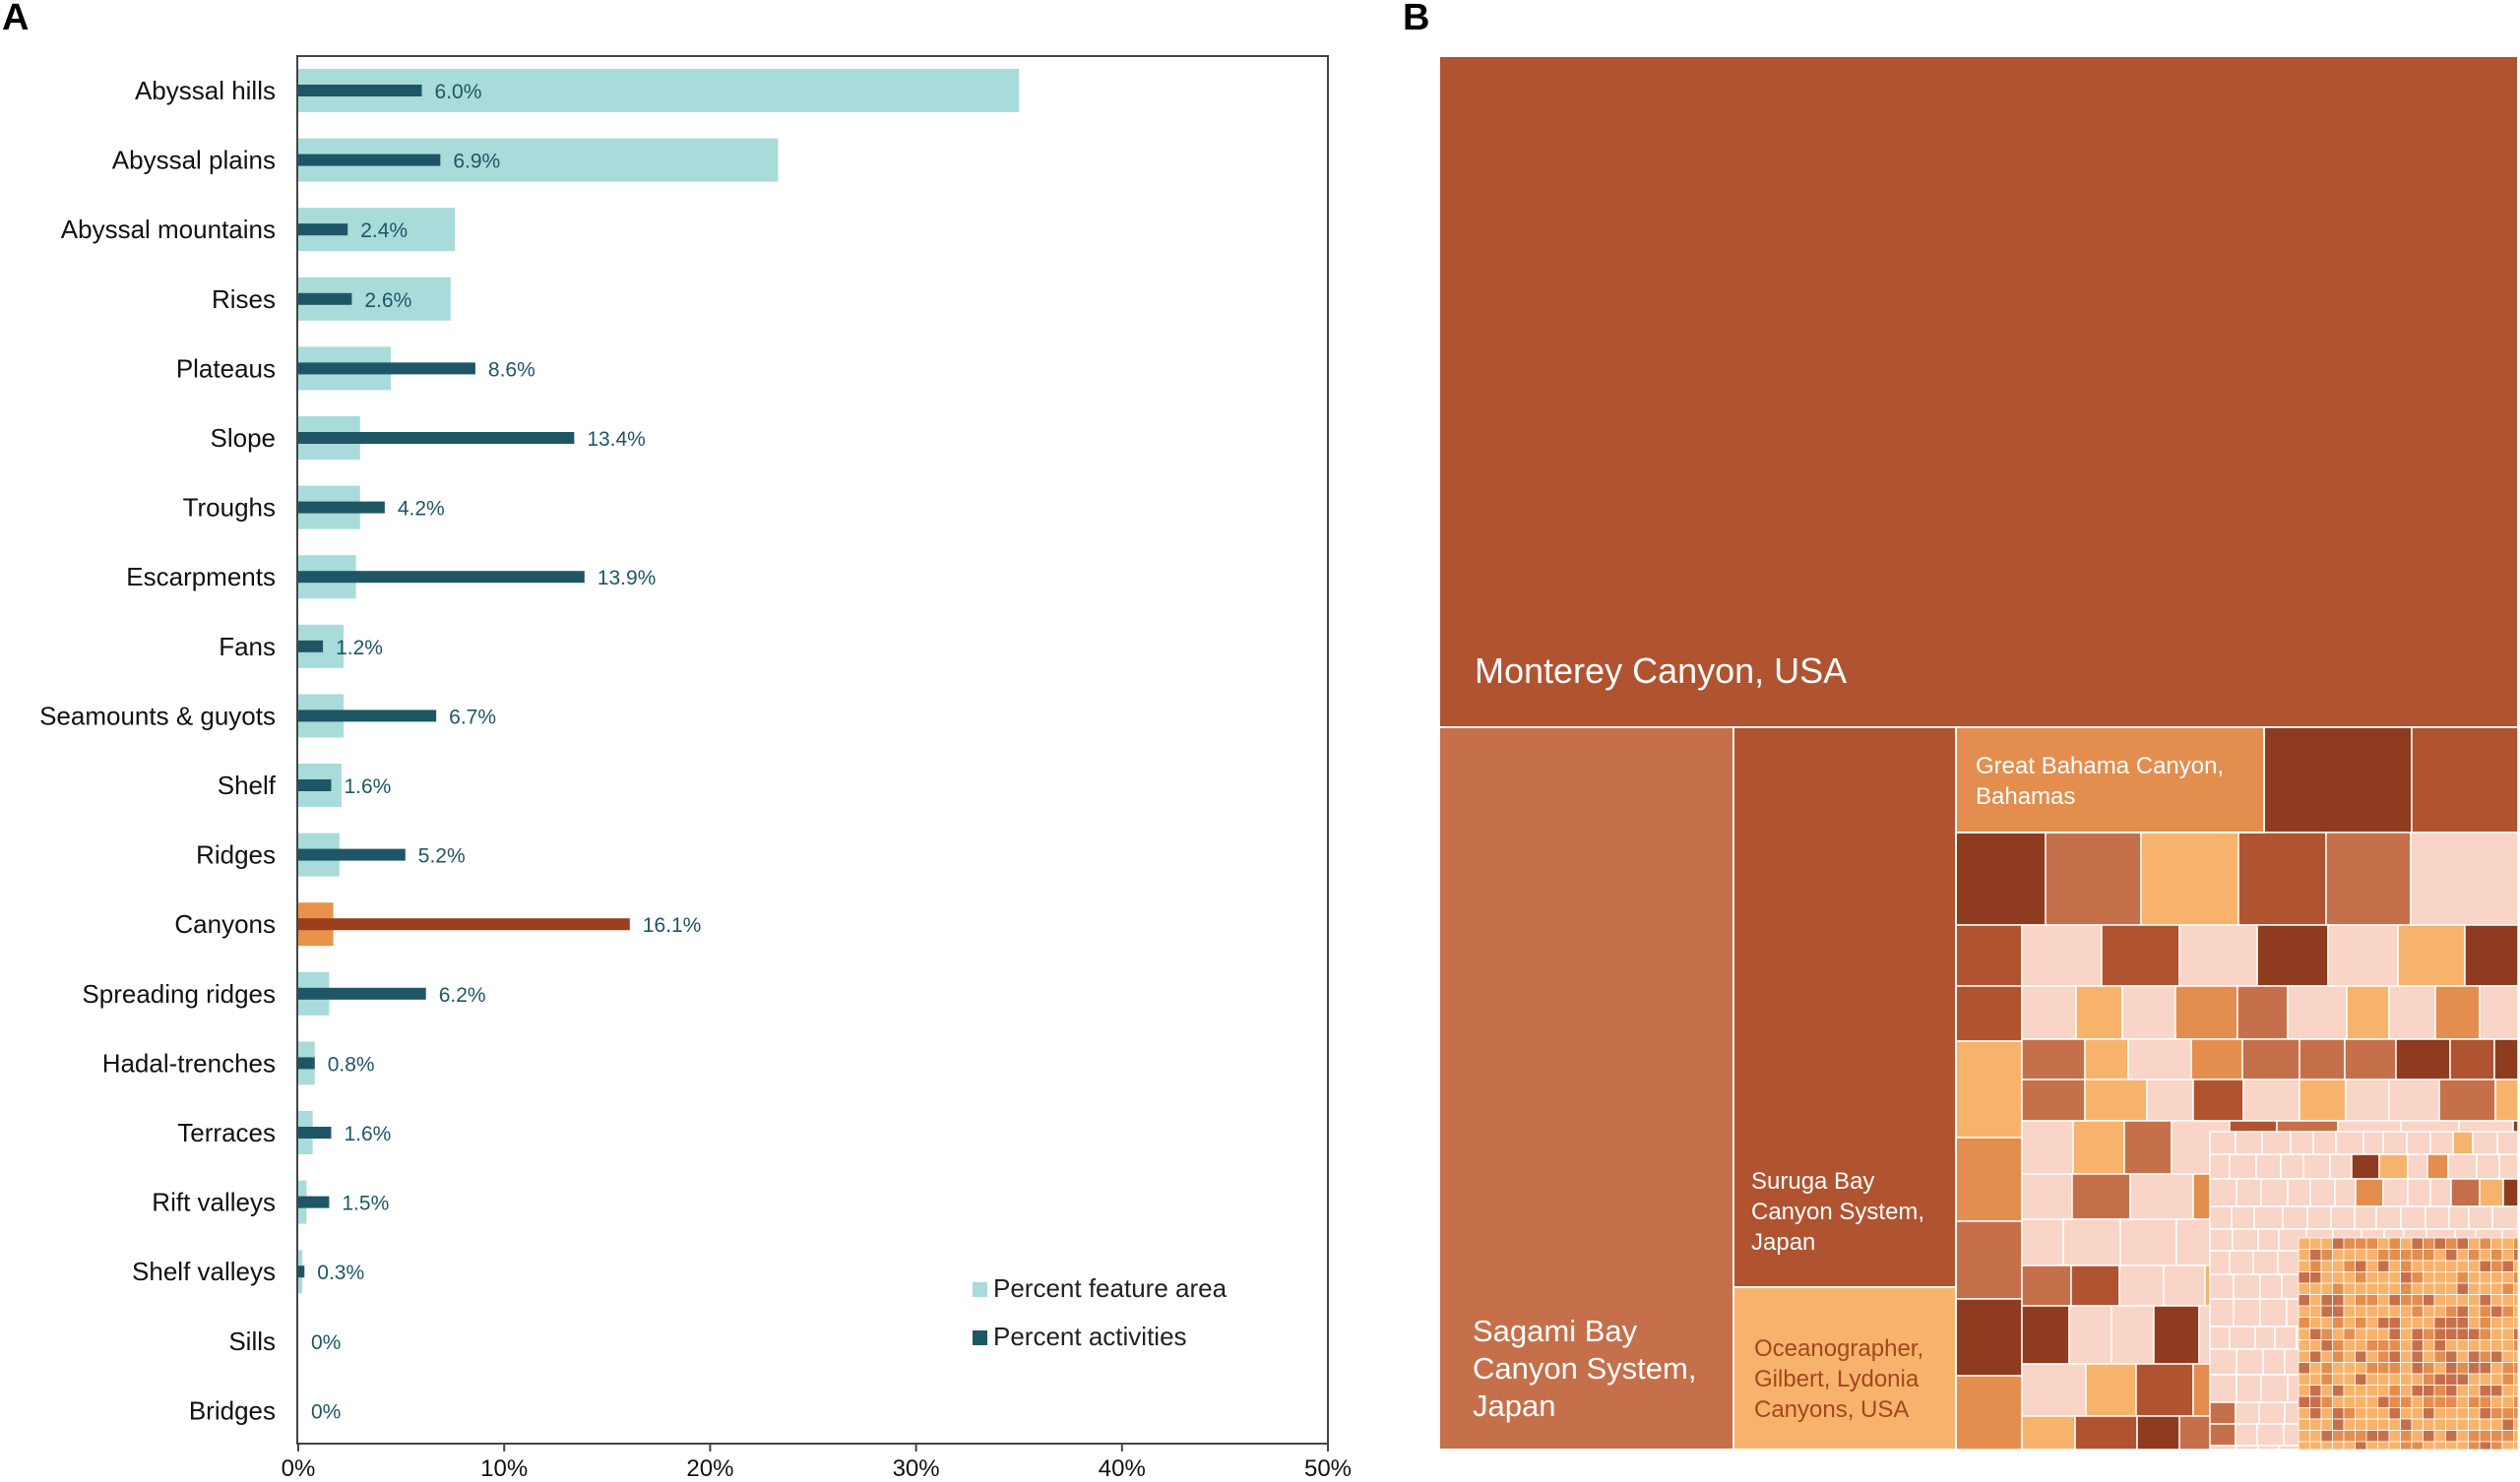 The image size is (2520, 1482). What do you see at coordinates (616, 439) in the screenshot?
I see `value-label: 13.4%` at bounding box center [616, 439].